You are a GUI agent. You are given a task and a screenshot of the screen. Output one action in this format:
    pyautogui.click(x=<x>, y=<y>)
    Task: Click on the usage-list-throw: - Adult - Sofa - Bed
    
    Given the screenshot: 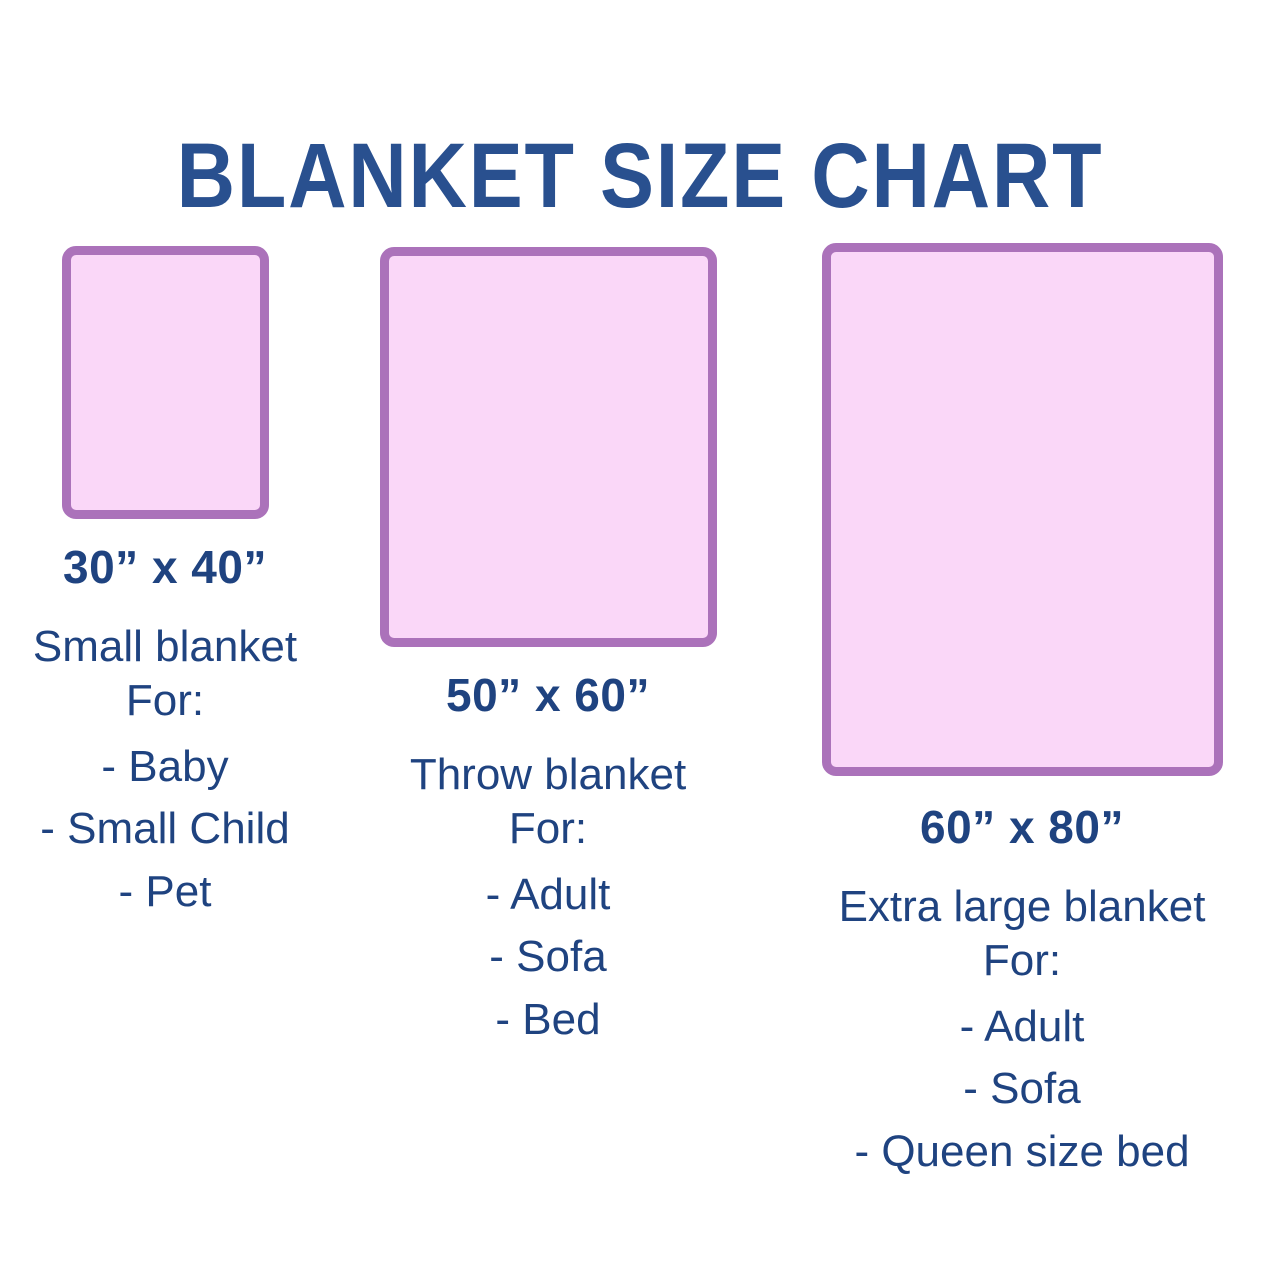 What is the action you would take?
    pyautogui.click(x=548, y=957)
    